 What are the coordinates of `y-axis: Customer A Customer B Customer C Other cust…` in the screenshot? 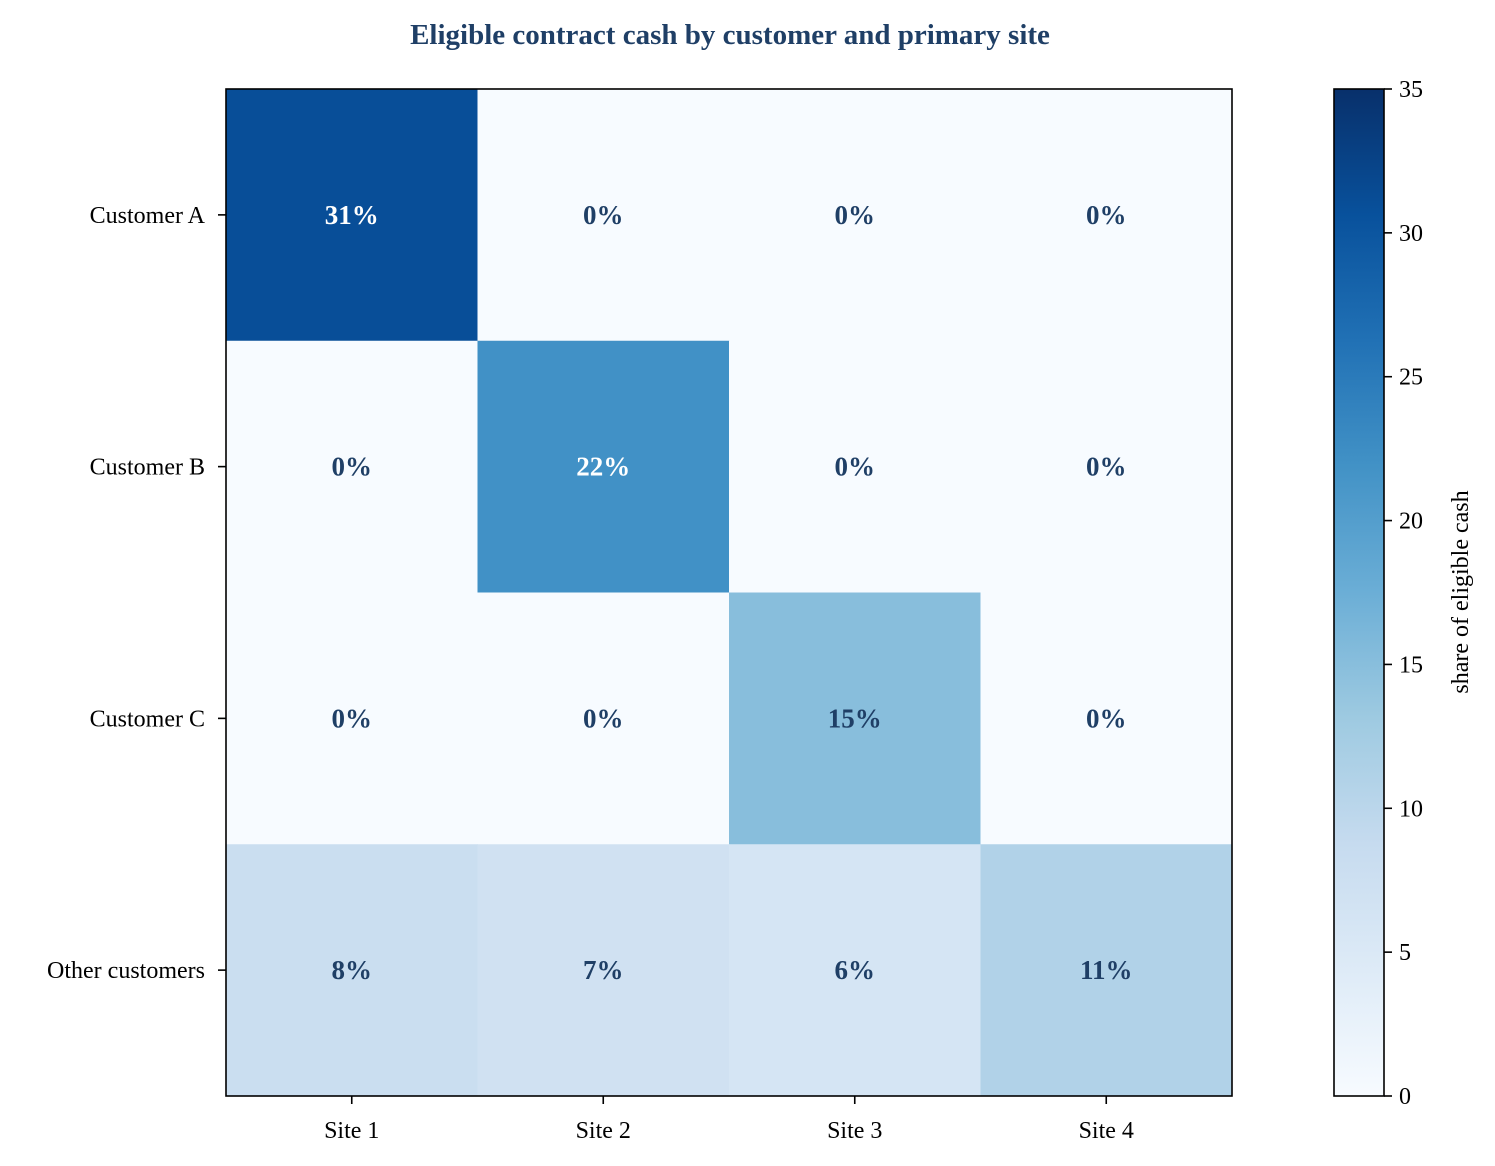 It's located at (136, 593).